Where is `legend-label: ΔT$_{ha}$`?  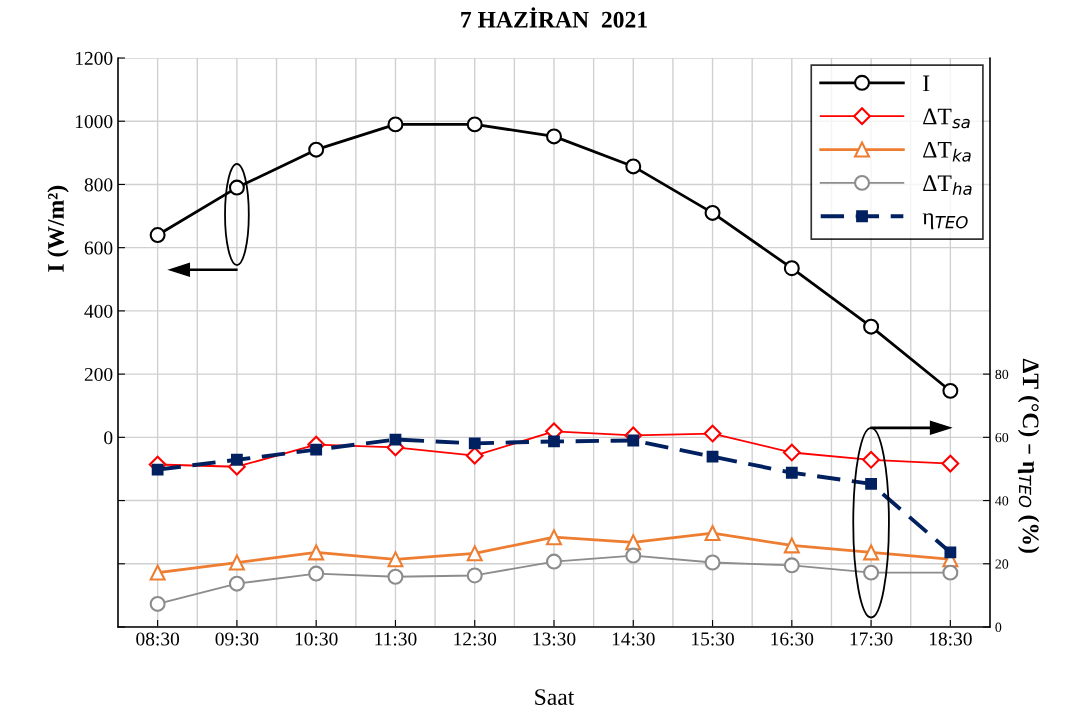 legend-label: ΔT$_{ha}$ is located at coordinates (947, 185).